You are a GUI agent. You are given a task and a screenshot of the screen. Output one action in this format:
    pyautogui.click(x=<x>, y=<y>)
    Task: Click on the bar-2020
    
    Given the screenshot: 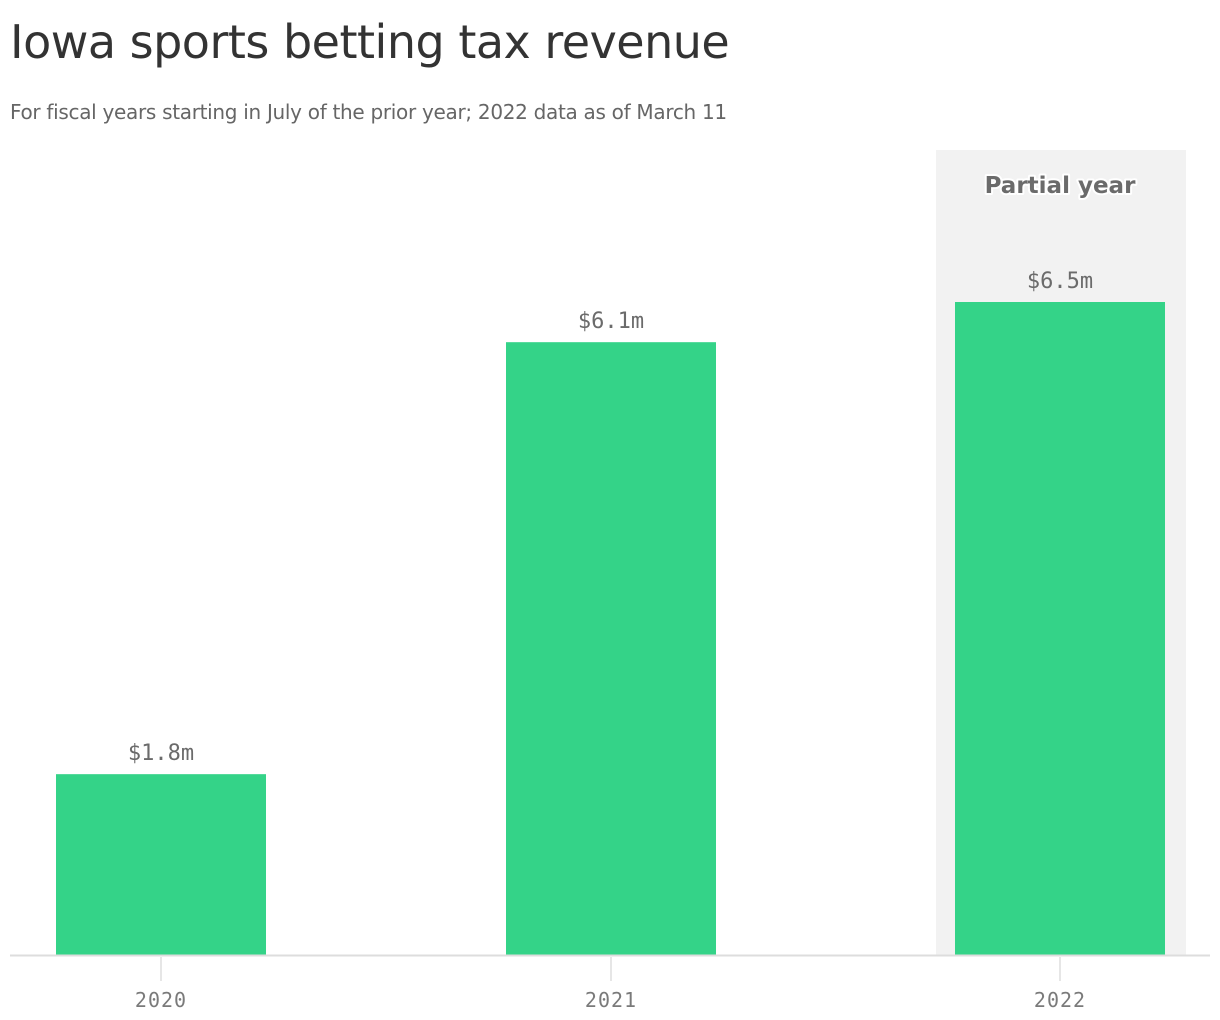 What is the action you would take?
    pyautogui.click(x=161, y=864)
    